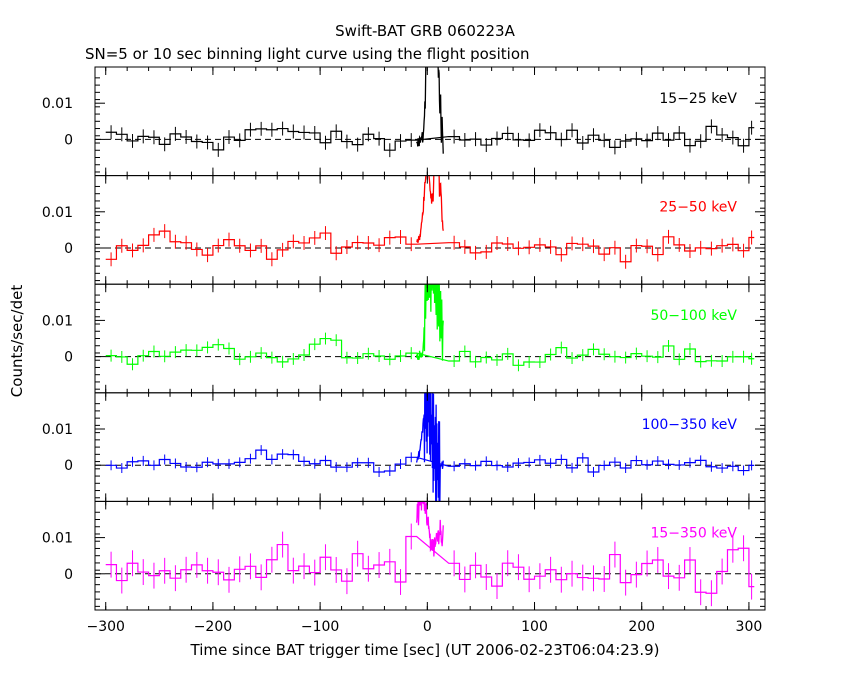  What do you see at coordinates (430, 209) in the screenshot?
I see `panel-1-burst-series` at bounding box center [430, 209].